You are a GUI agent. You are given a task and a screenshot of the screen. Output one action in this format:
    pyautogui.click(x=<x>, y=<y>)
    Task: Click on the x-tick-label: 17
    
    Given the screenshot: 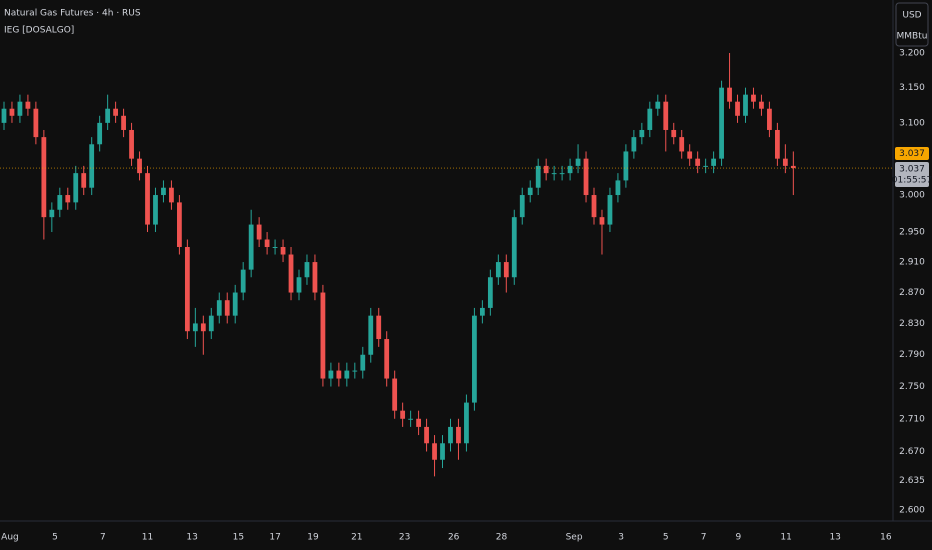 What is the action you would take?
    pyautogui.click(x=274, y=538)
    